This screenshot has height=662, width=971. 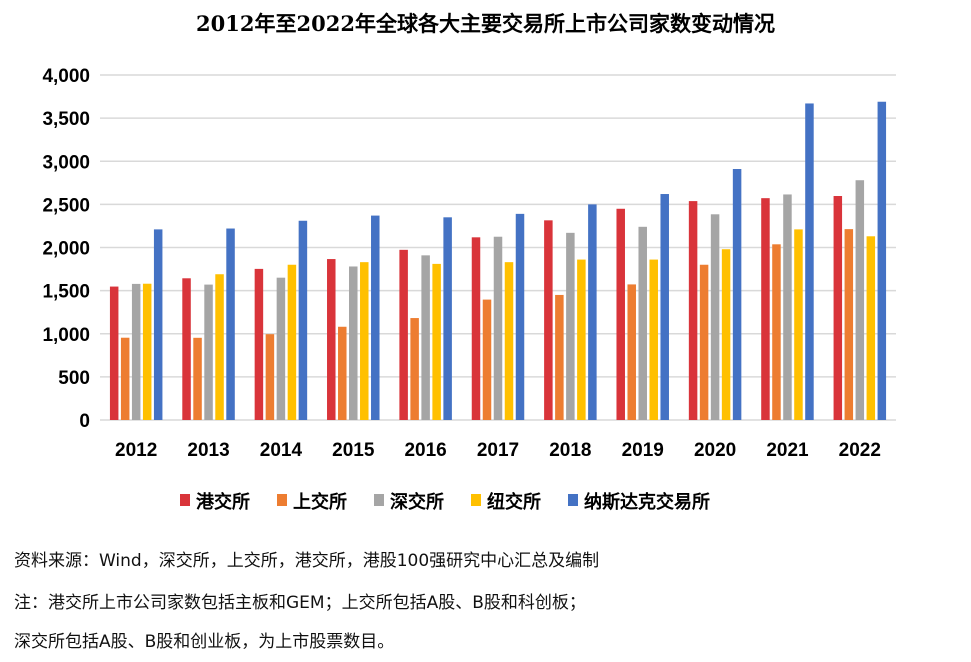 What do you see at coordinates (715, 317) in the screenshot?
I see `bar-深交所-2020` at bounding box center [715, 317].